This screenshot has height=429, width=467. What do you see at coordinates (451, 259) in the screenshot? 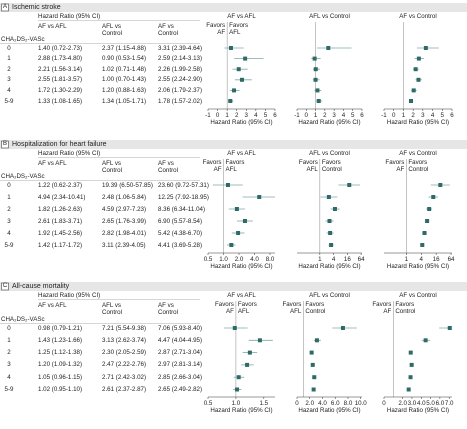
I see `x-tick-label: 64` at bounding box center [451, 259].